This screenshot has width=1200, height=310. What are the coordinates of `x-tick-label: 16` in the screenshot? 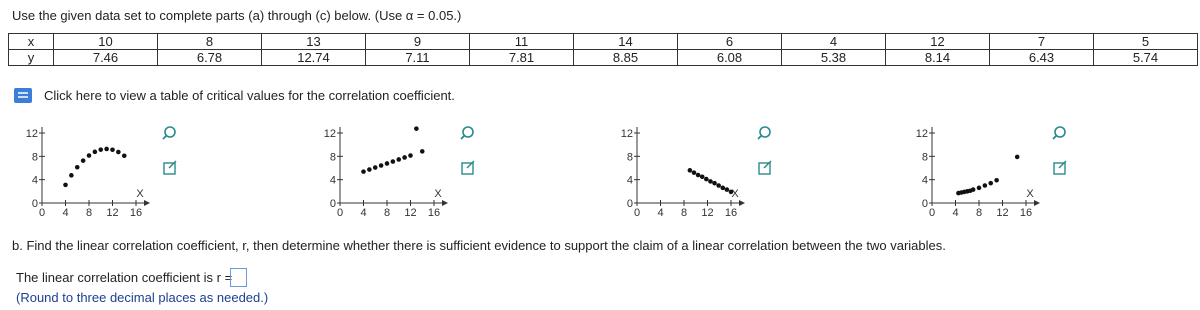 It's located at (731, 213).